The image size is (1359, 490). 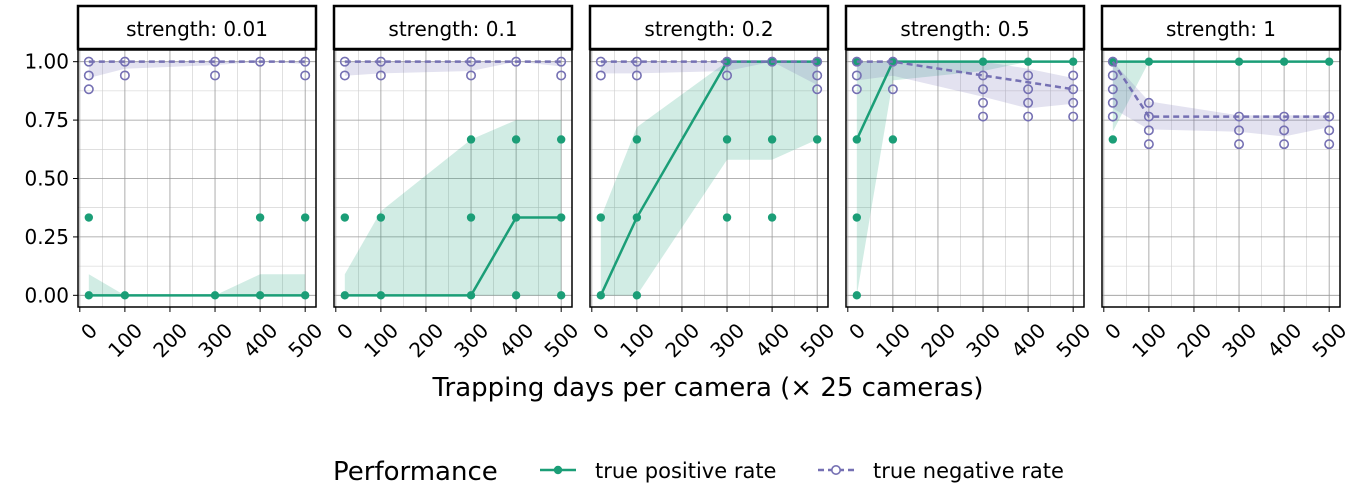 What do you see at coordinates (835, 469) in the screenshot?
I see `legend-point` at bounding box center [835, 469].